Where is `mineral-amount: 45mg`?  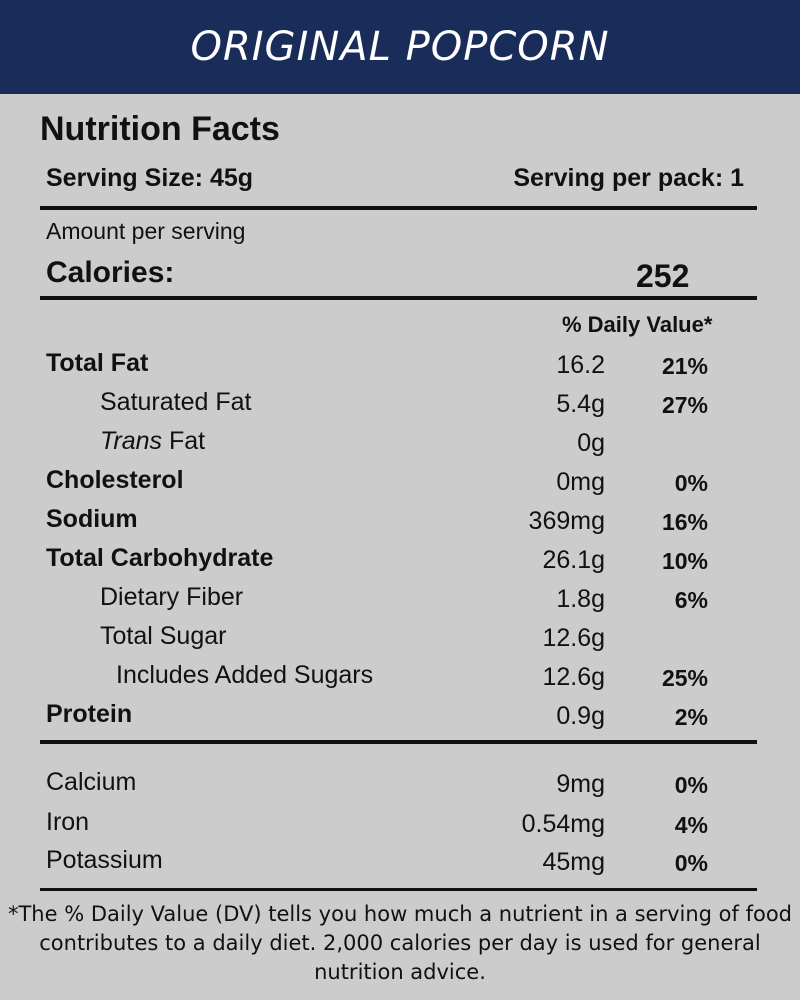
mineral-amount: 45mg is located at coordinates (573, 862).